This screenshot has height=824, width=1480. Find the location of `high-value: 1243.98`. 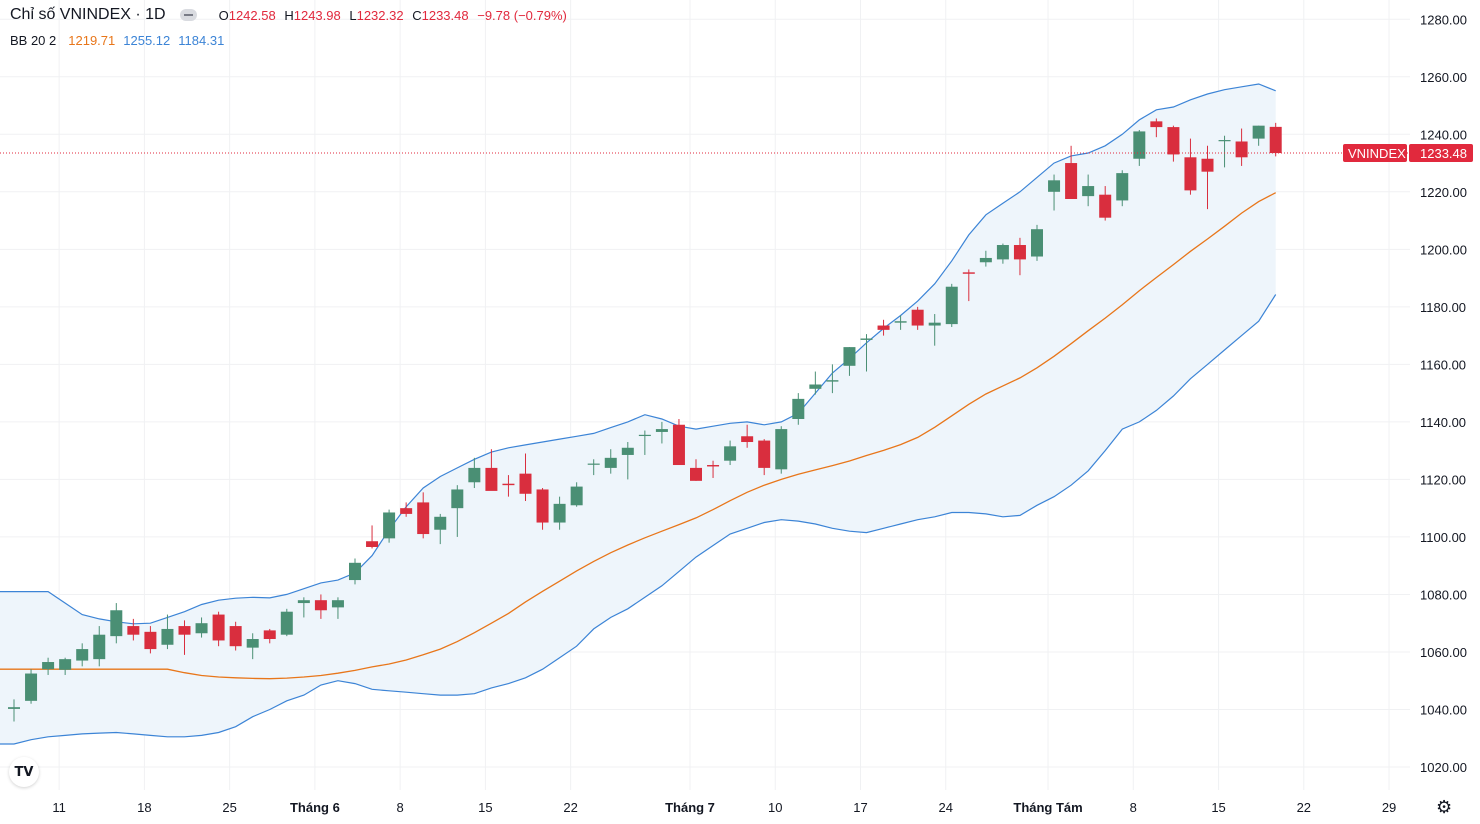

high-value: 1243.98 is located at coordinates (317, 15).